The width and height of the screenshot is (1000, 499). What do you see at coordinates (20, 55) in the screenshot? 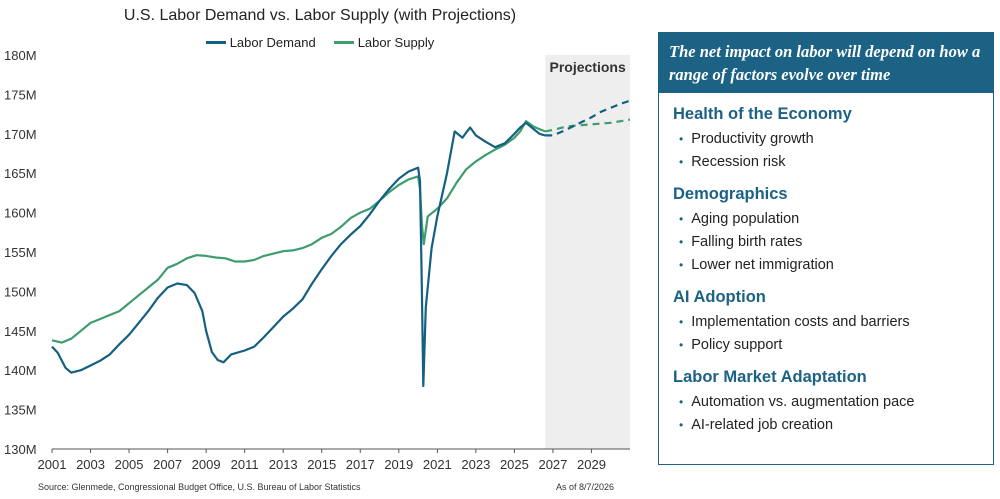
I see `y-tick-label: 180M` at bounding box center [20, 55].